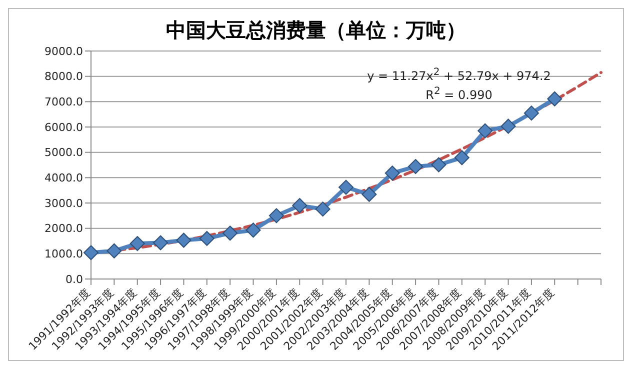  What do you see at coordinates (63, 77) in the screenshot?
I see `y-tick-label: 8000.0` at bounding box center [63, 77].